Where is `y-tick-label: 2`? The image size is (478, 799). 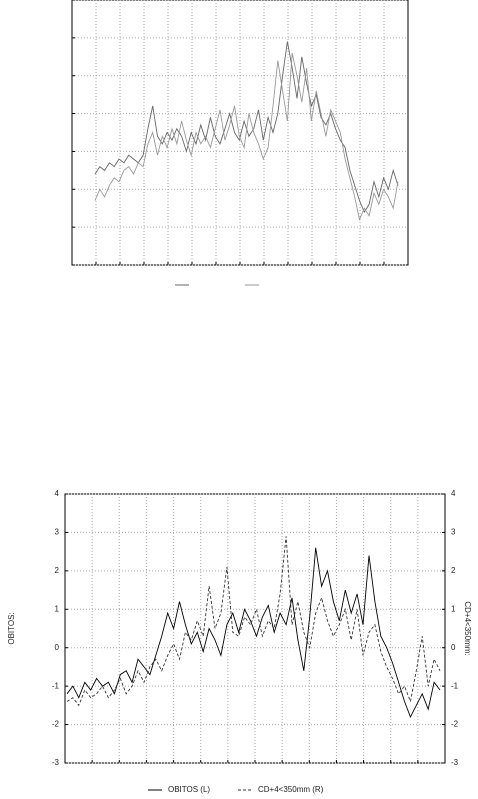 y-tick-label: 2 is located at coordinates (57, 570).